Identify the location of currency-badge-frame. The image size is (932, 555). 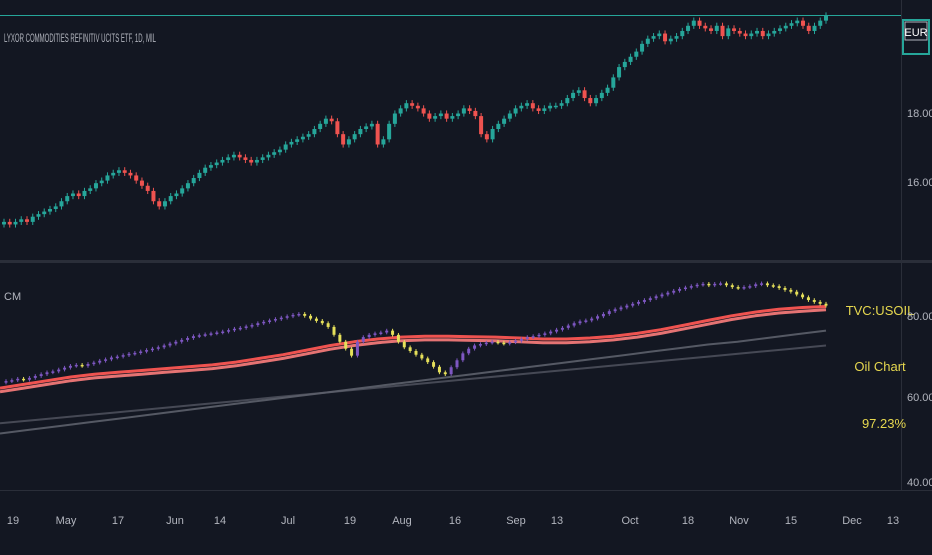
(916, 37).